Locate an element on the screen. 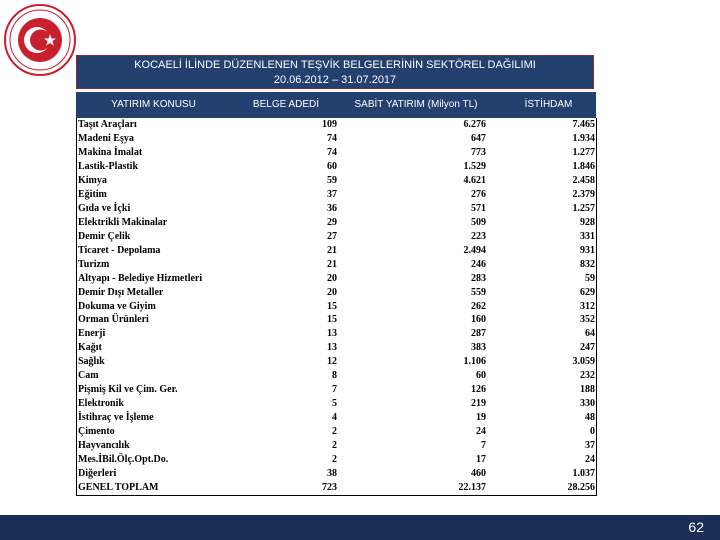  certificate-count: 21 is located at coordinates (332, 264).